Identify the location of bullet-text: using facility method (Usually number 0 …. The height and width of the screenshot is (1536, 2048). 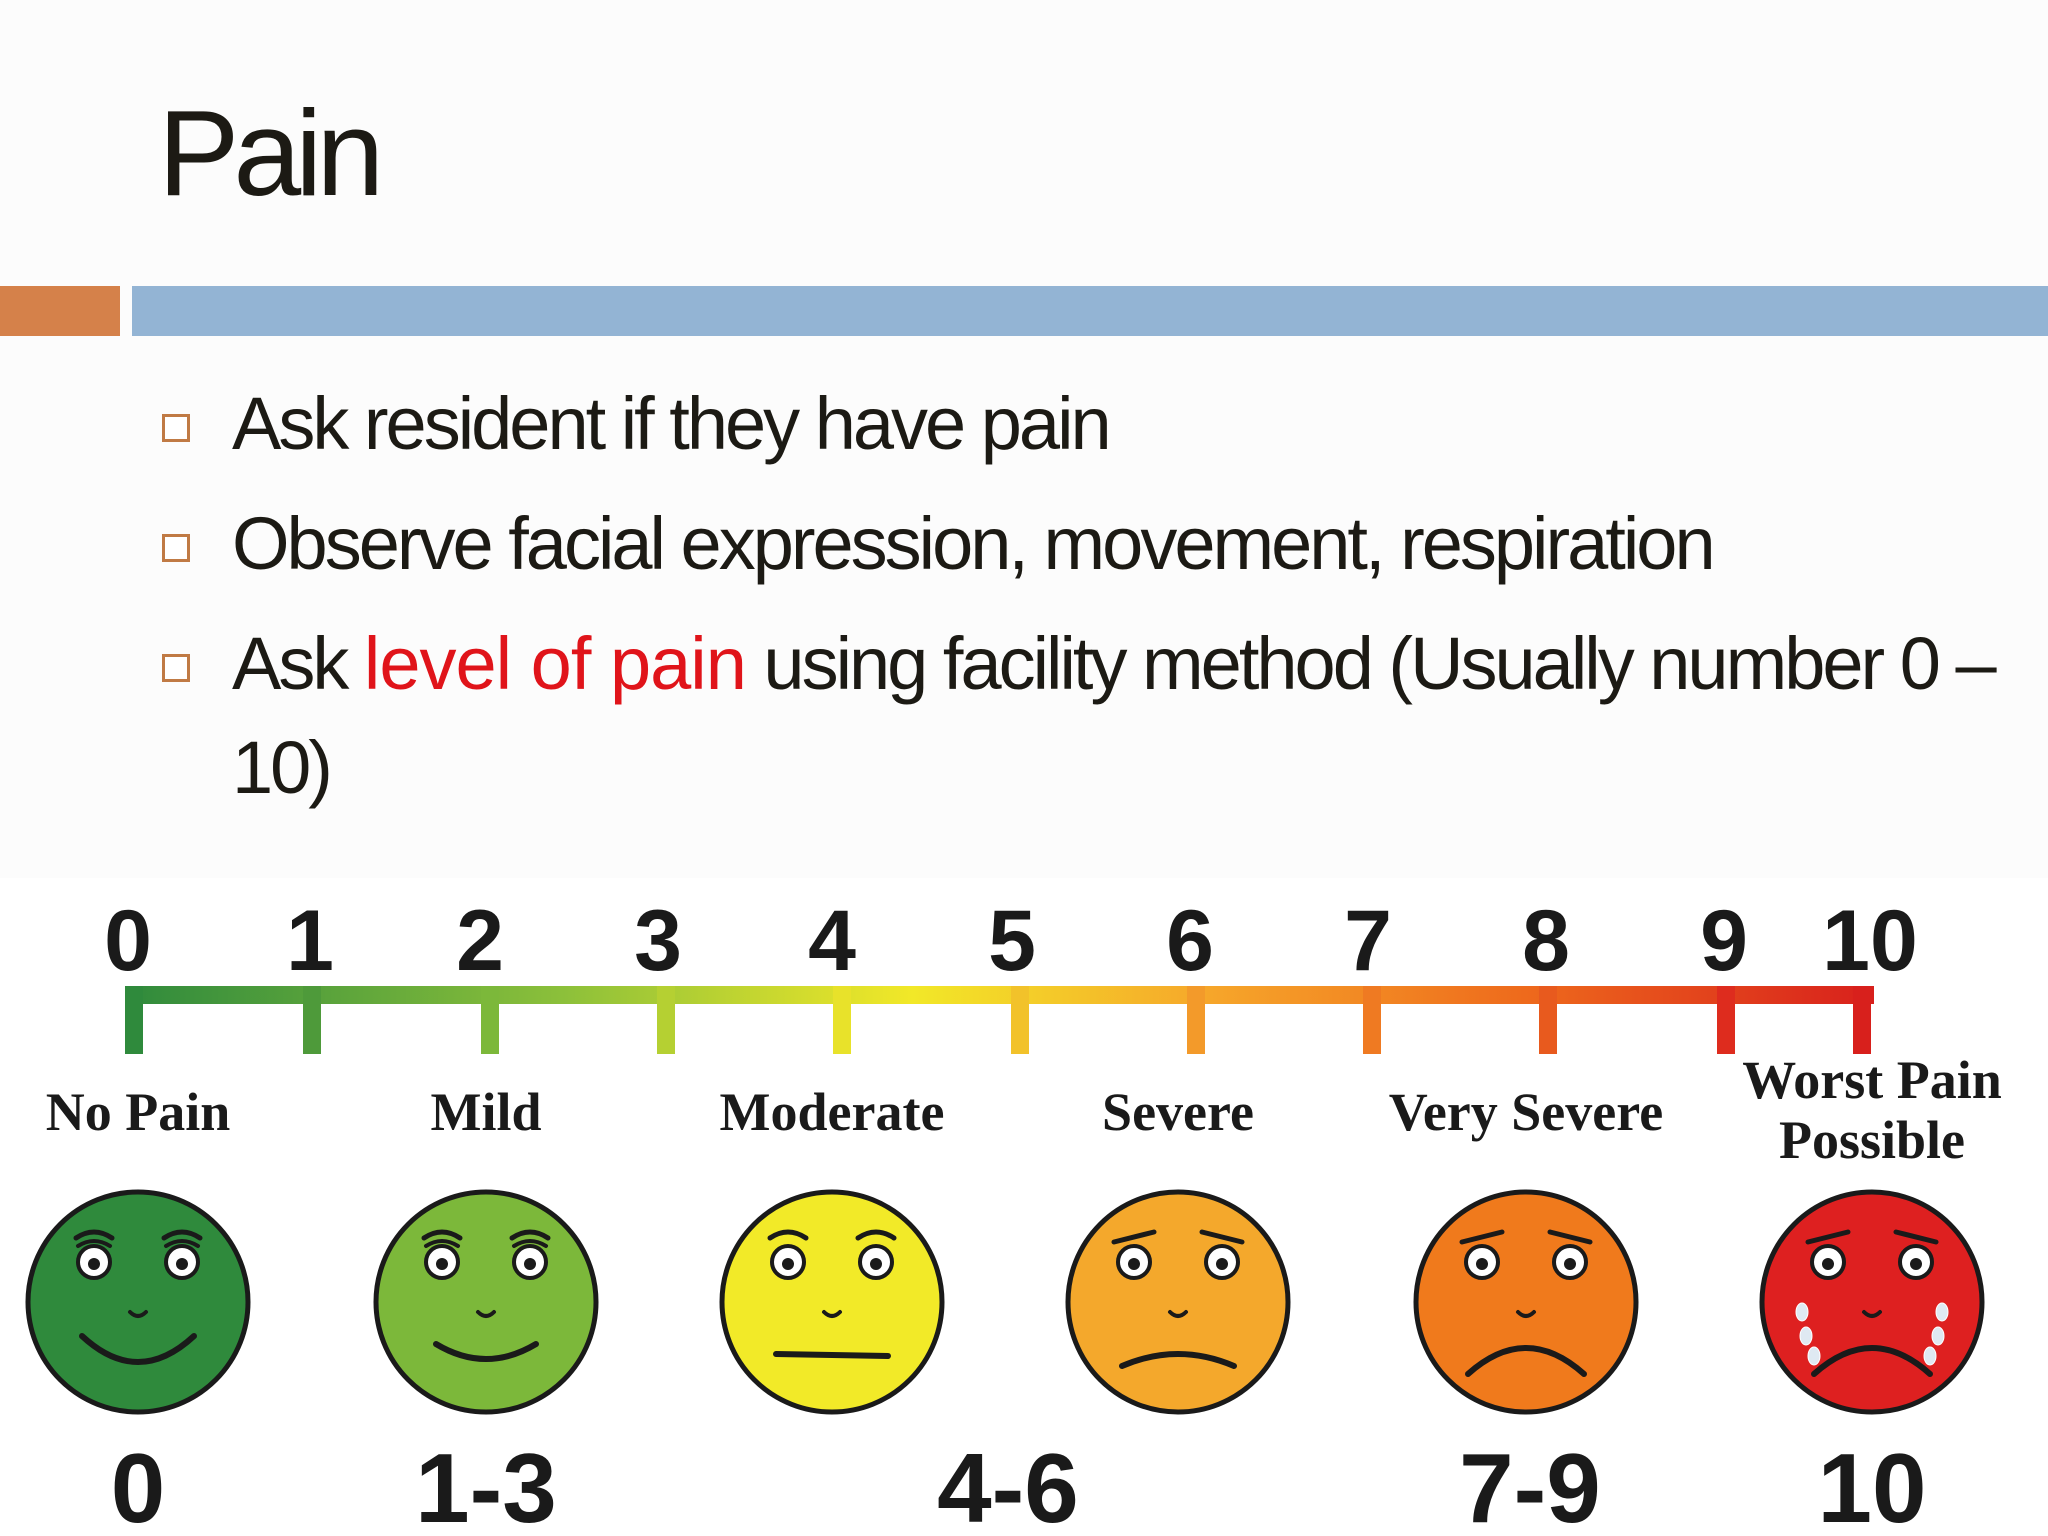
(1114, 715).